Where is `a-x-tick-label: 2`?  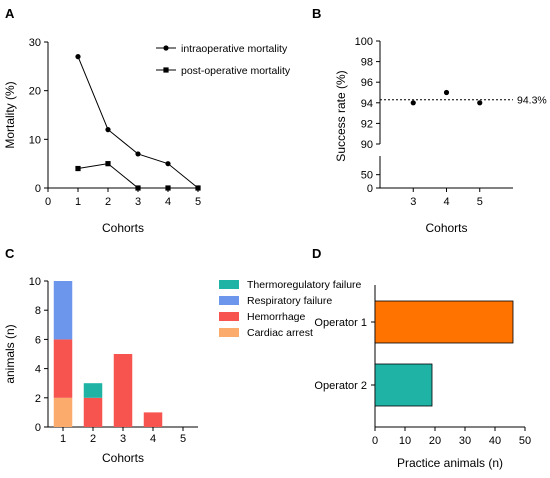 a-x-tick-label: 2 is located at coordinates (108, 202).